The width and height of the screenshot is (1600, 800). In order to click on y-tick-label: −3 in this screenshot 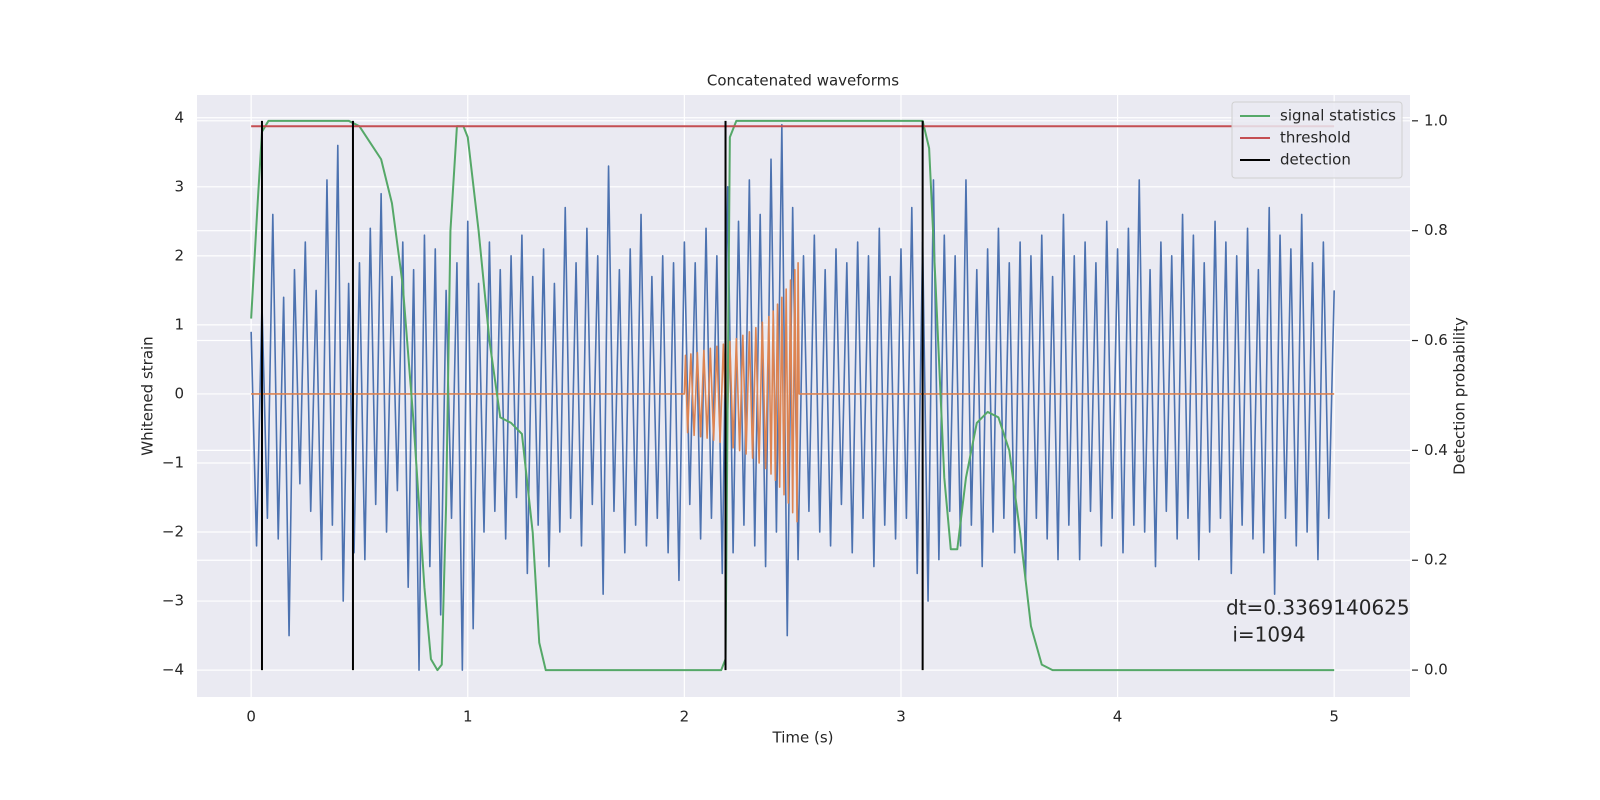, I will do `click(173, 601)`.